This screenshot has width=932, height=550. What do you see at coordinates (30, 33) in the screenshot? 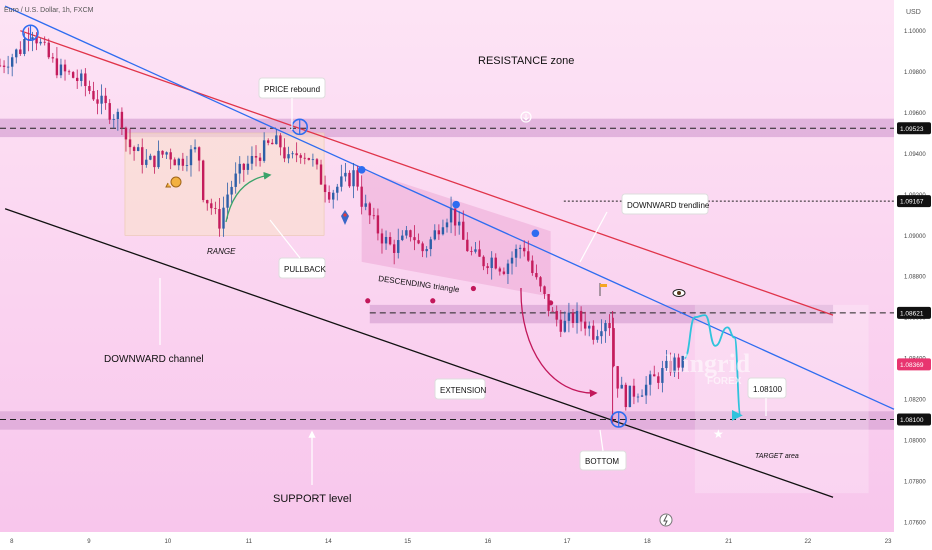
I see `pivot-circle-marker` at bounding box center [30, 33].